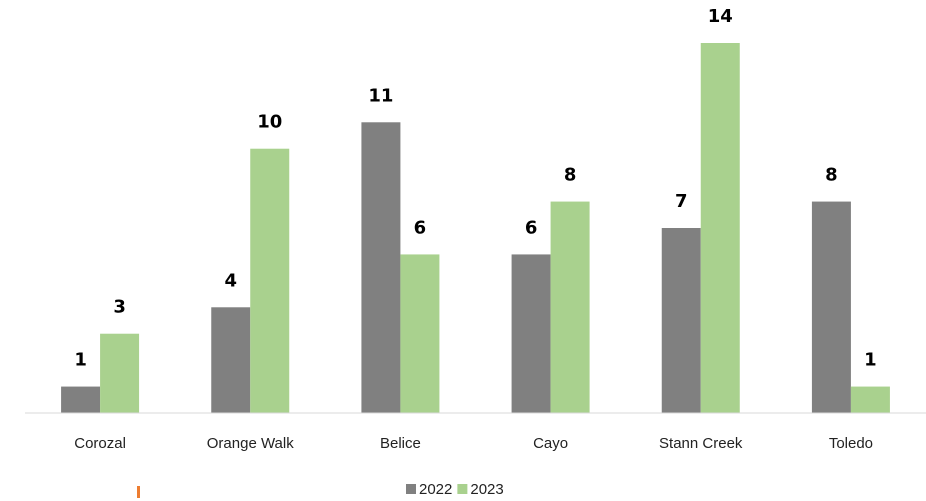 This screenshot has width=926, height=501. I want to click on x-tick-label: Cayo, so click(550, 443).